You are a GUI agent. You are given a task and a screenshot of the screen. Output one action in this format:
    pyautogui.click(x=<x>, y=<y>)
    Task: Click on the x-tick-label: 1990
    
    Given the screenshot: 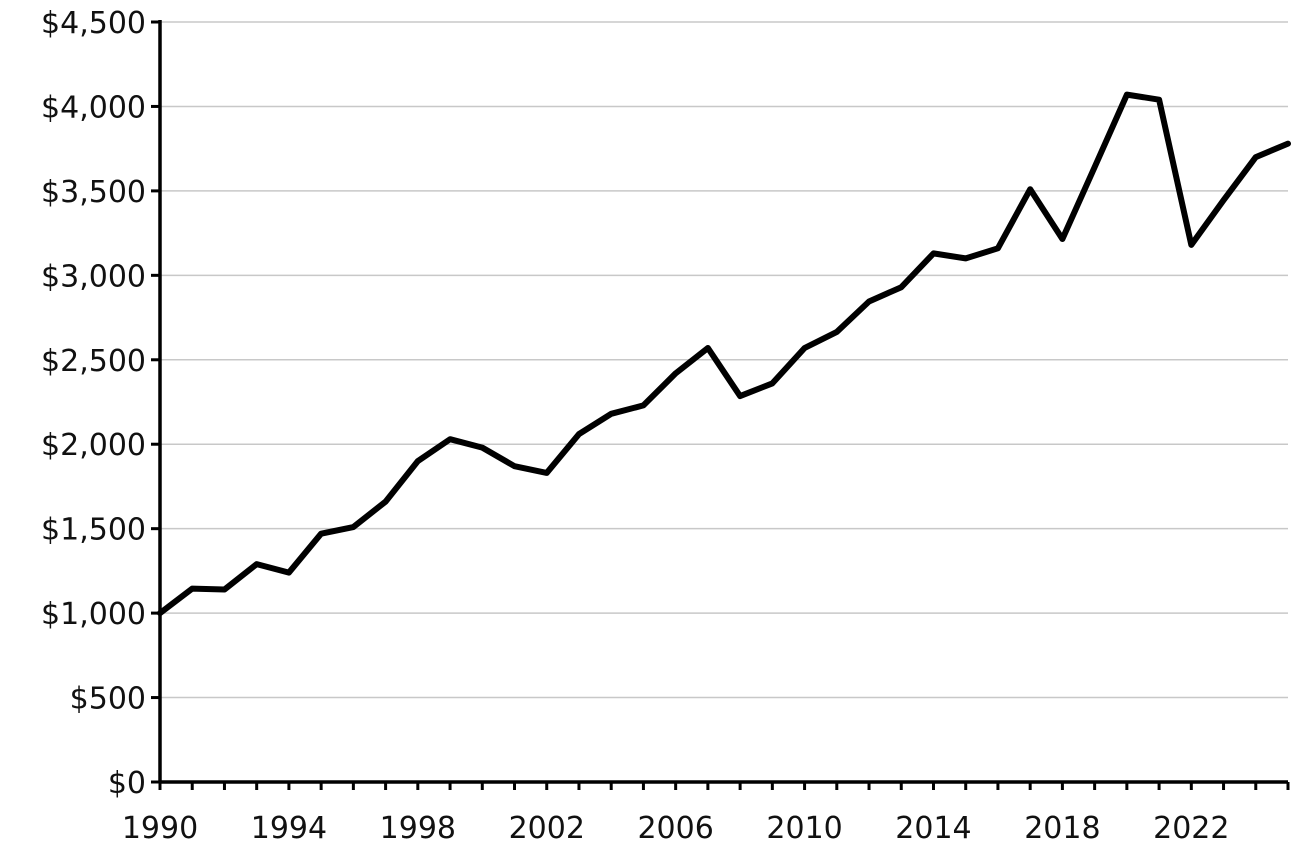 What is the action you would take?
    pyautogui.click(x=160, y=828)
    